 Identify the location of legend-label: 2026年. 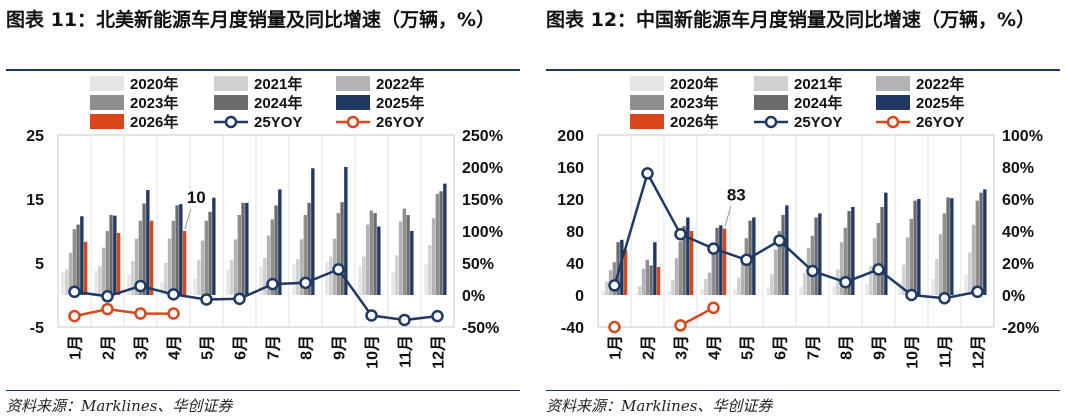
(694, 122).